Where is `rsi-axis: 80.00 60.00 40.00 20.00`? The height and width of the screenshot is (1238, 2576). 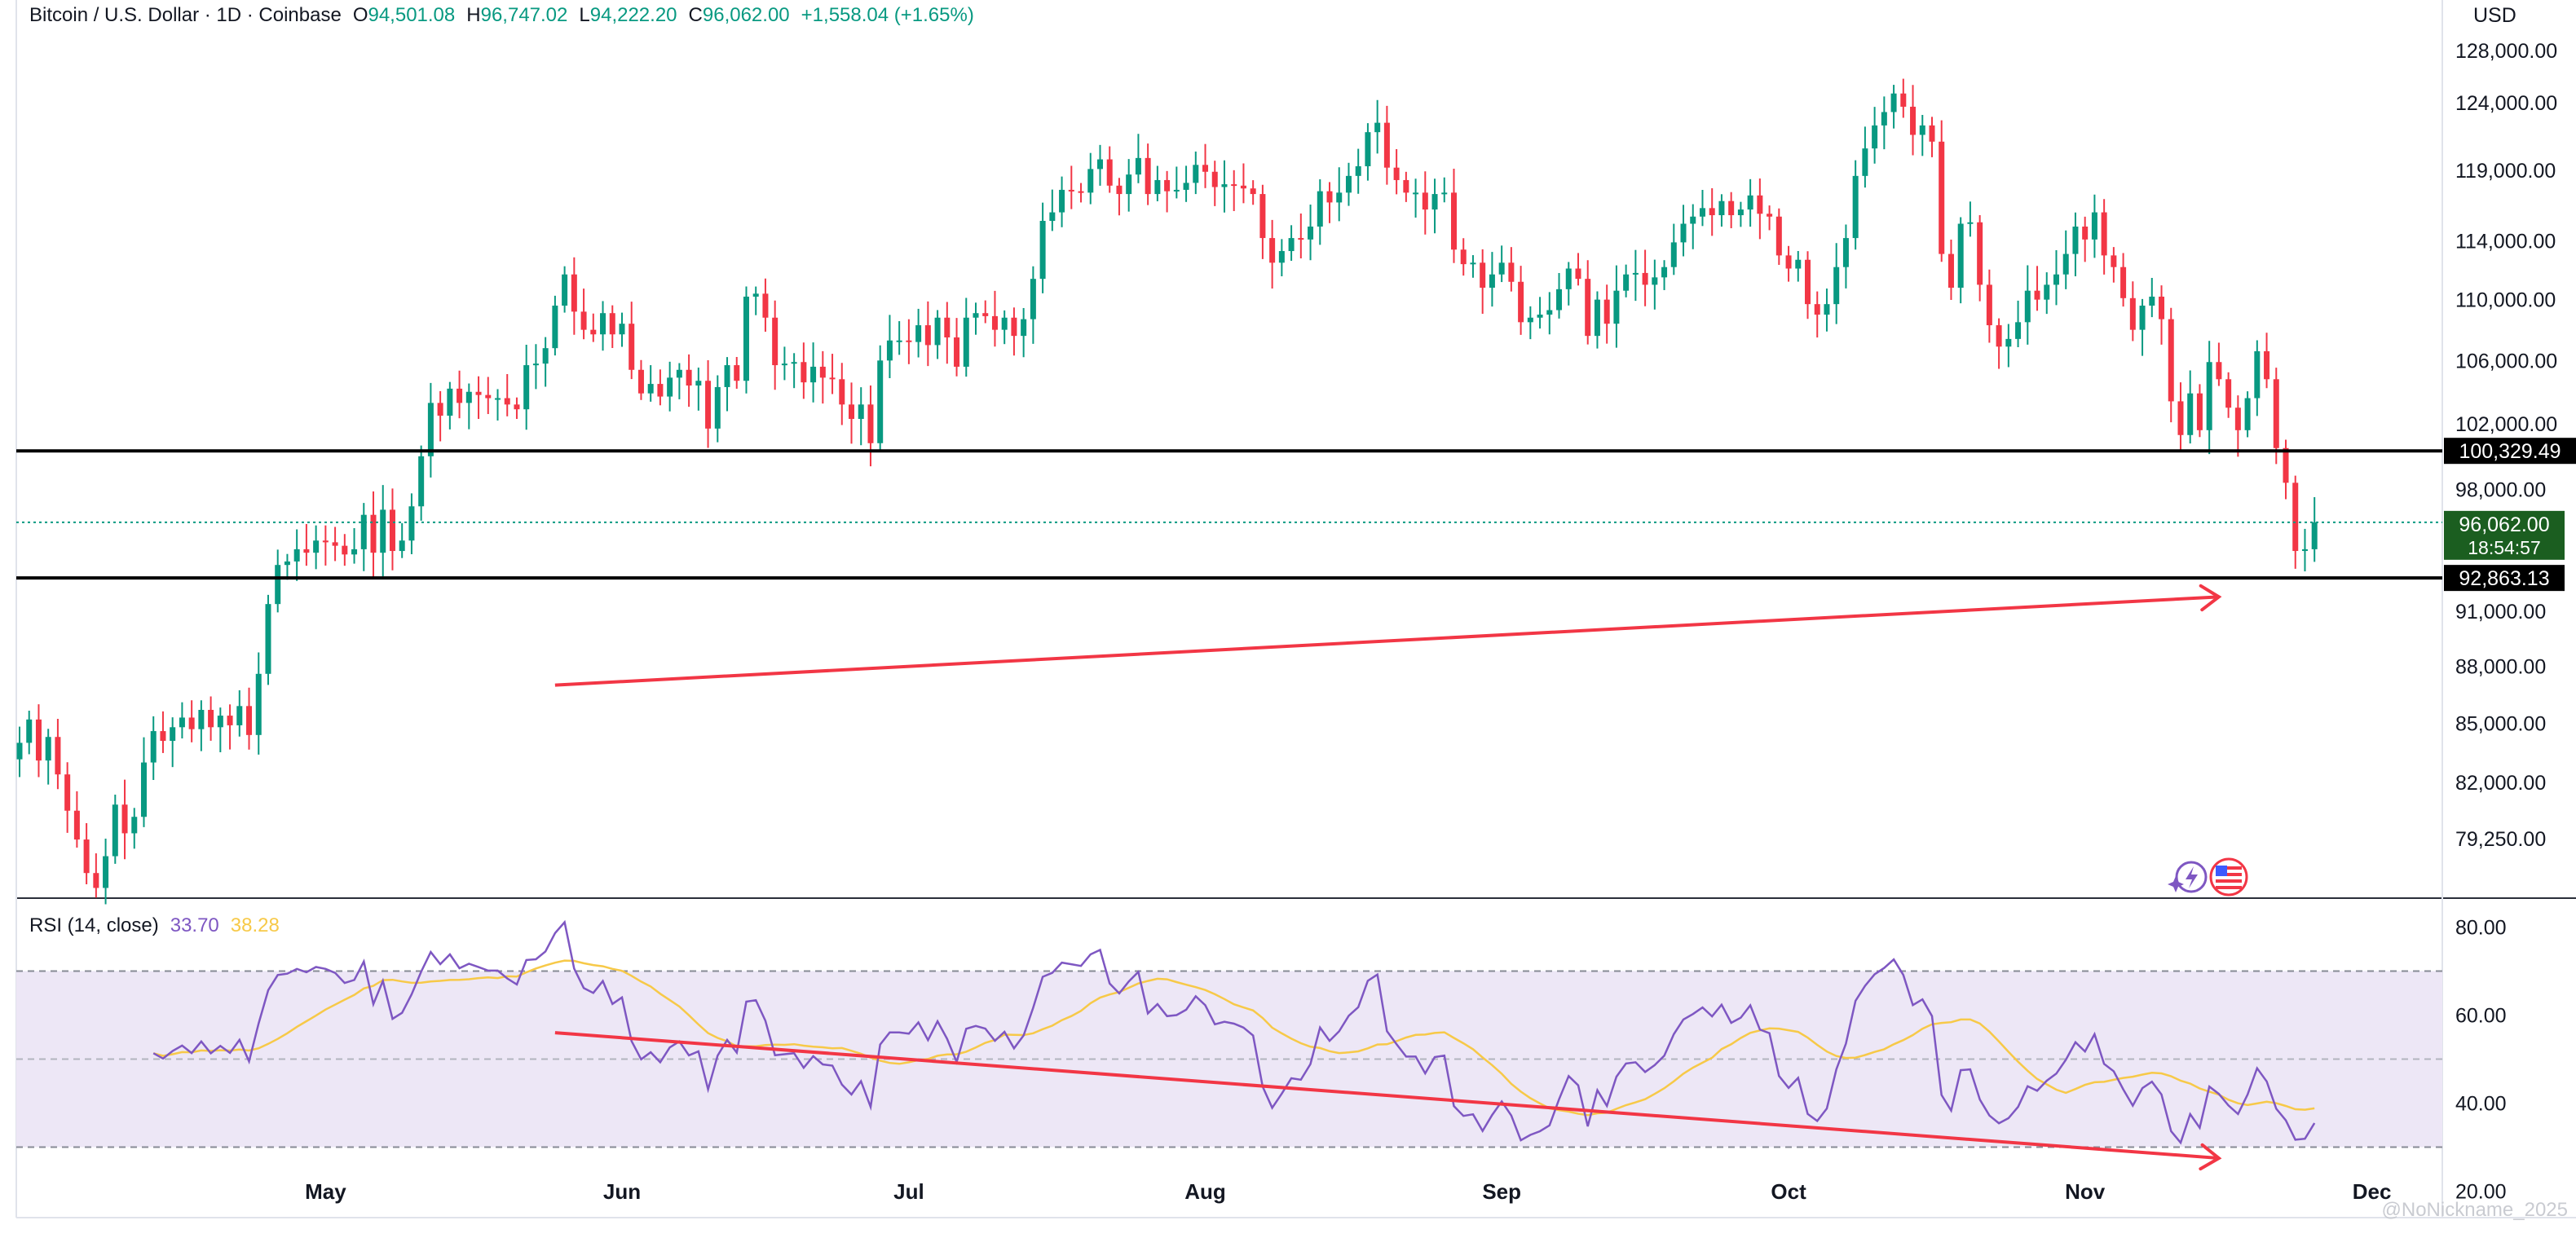 rsi-axis: 80.00 60.00 40.00 20.00 is located at coordinates (2481, 1059).